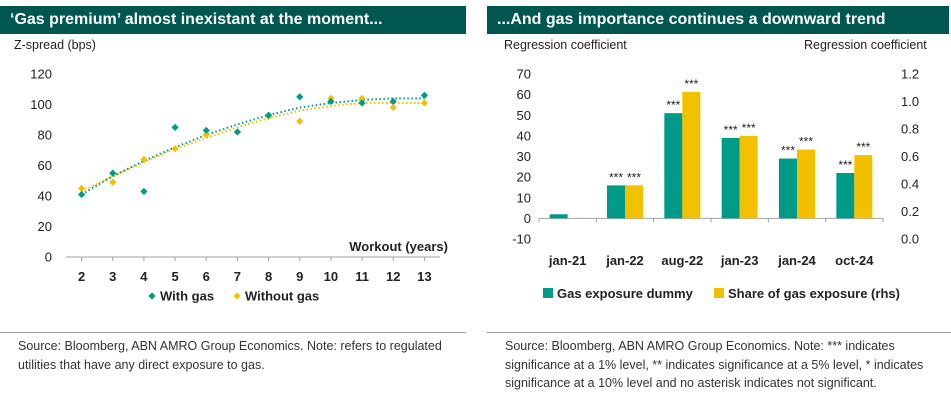 The image size is (951, 410). Describe the element at coordinates (624, 260) in the screenshot. I see `right-x-tick-label: jan-22` at that location.